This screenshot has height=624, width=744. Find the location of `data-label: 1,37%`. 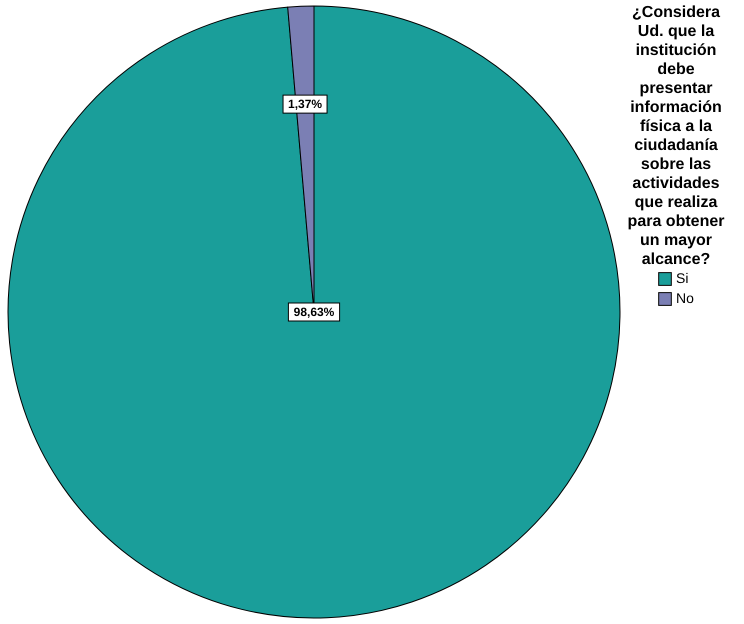

data-label: 1,37% is located at coordinates (305, 104).